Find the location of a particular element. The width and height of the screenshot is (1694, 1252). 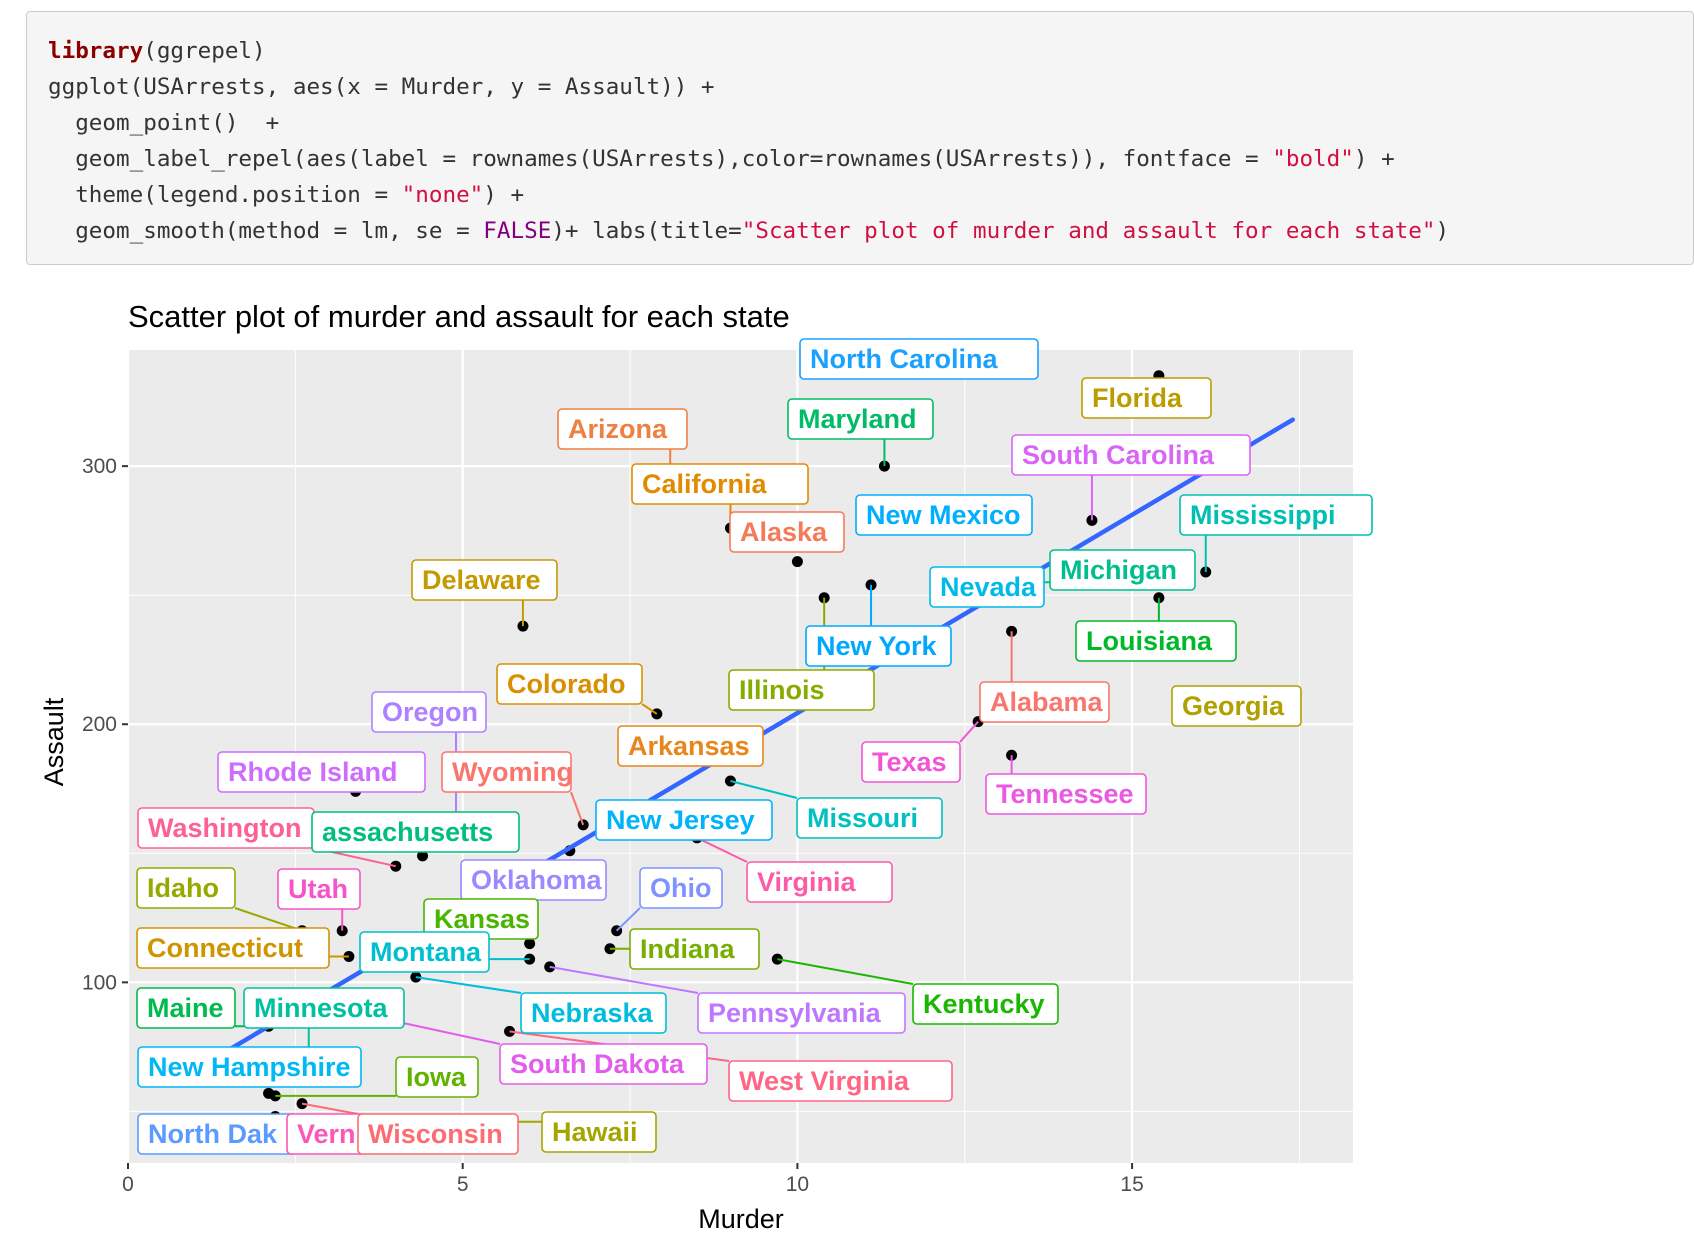

code-token: theme(legend.position = is located at coordinates (225, 195).